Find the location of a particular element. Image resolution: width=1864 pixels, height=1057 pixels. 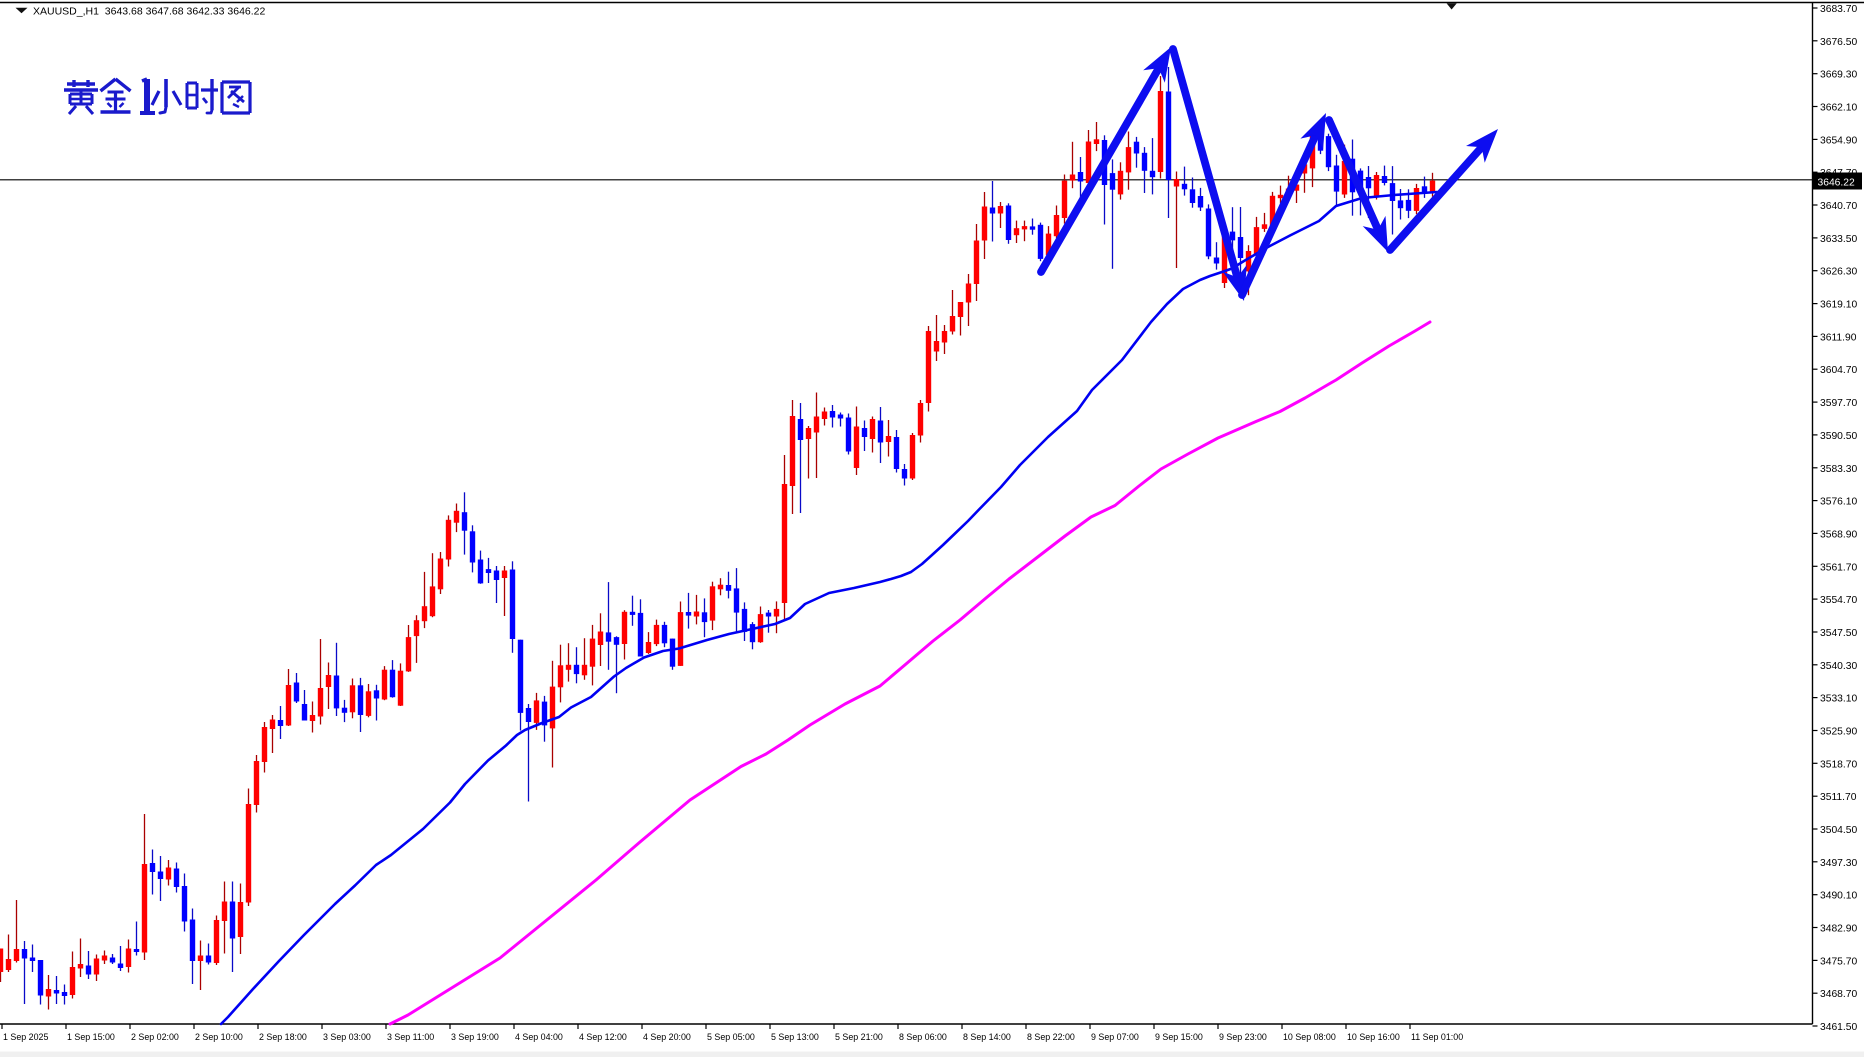

svg-text: 10 Sep 08:00 is located at coordinates (1309, 1037).